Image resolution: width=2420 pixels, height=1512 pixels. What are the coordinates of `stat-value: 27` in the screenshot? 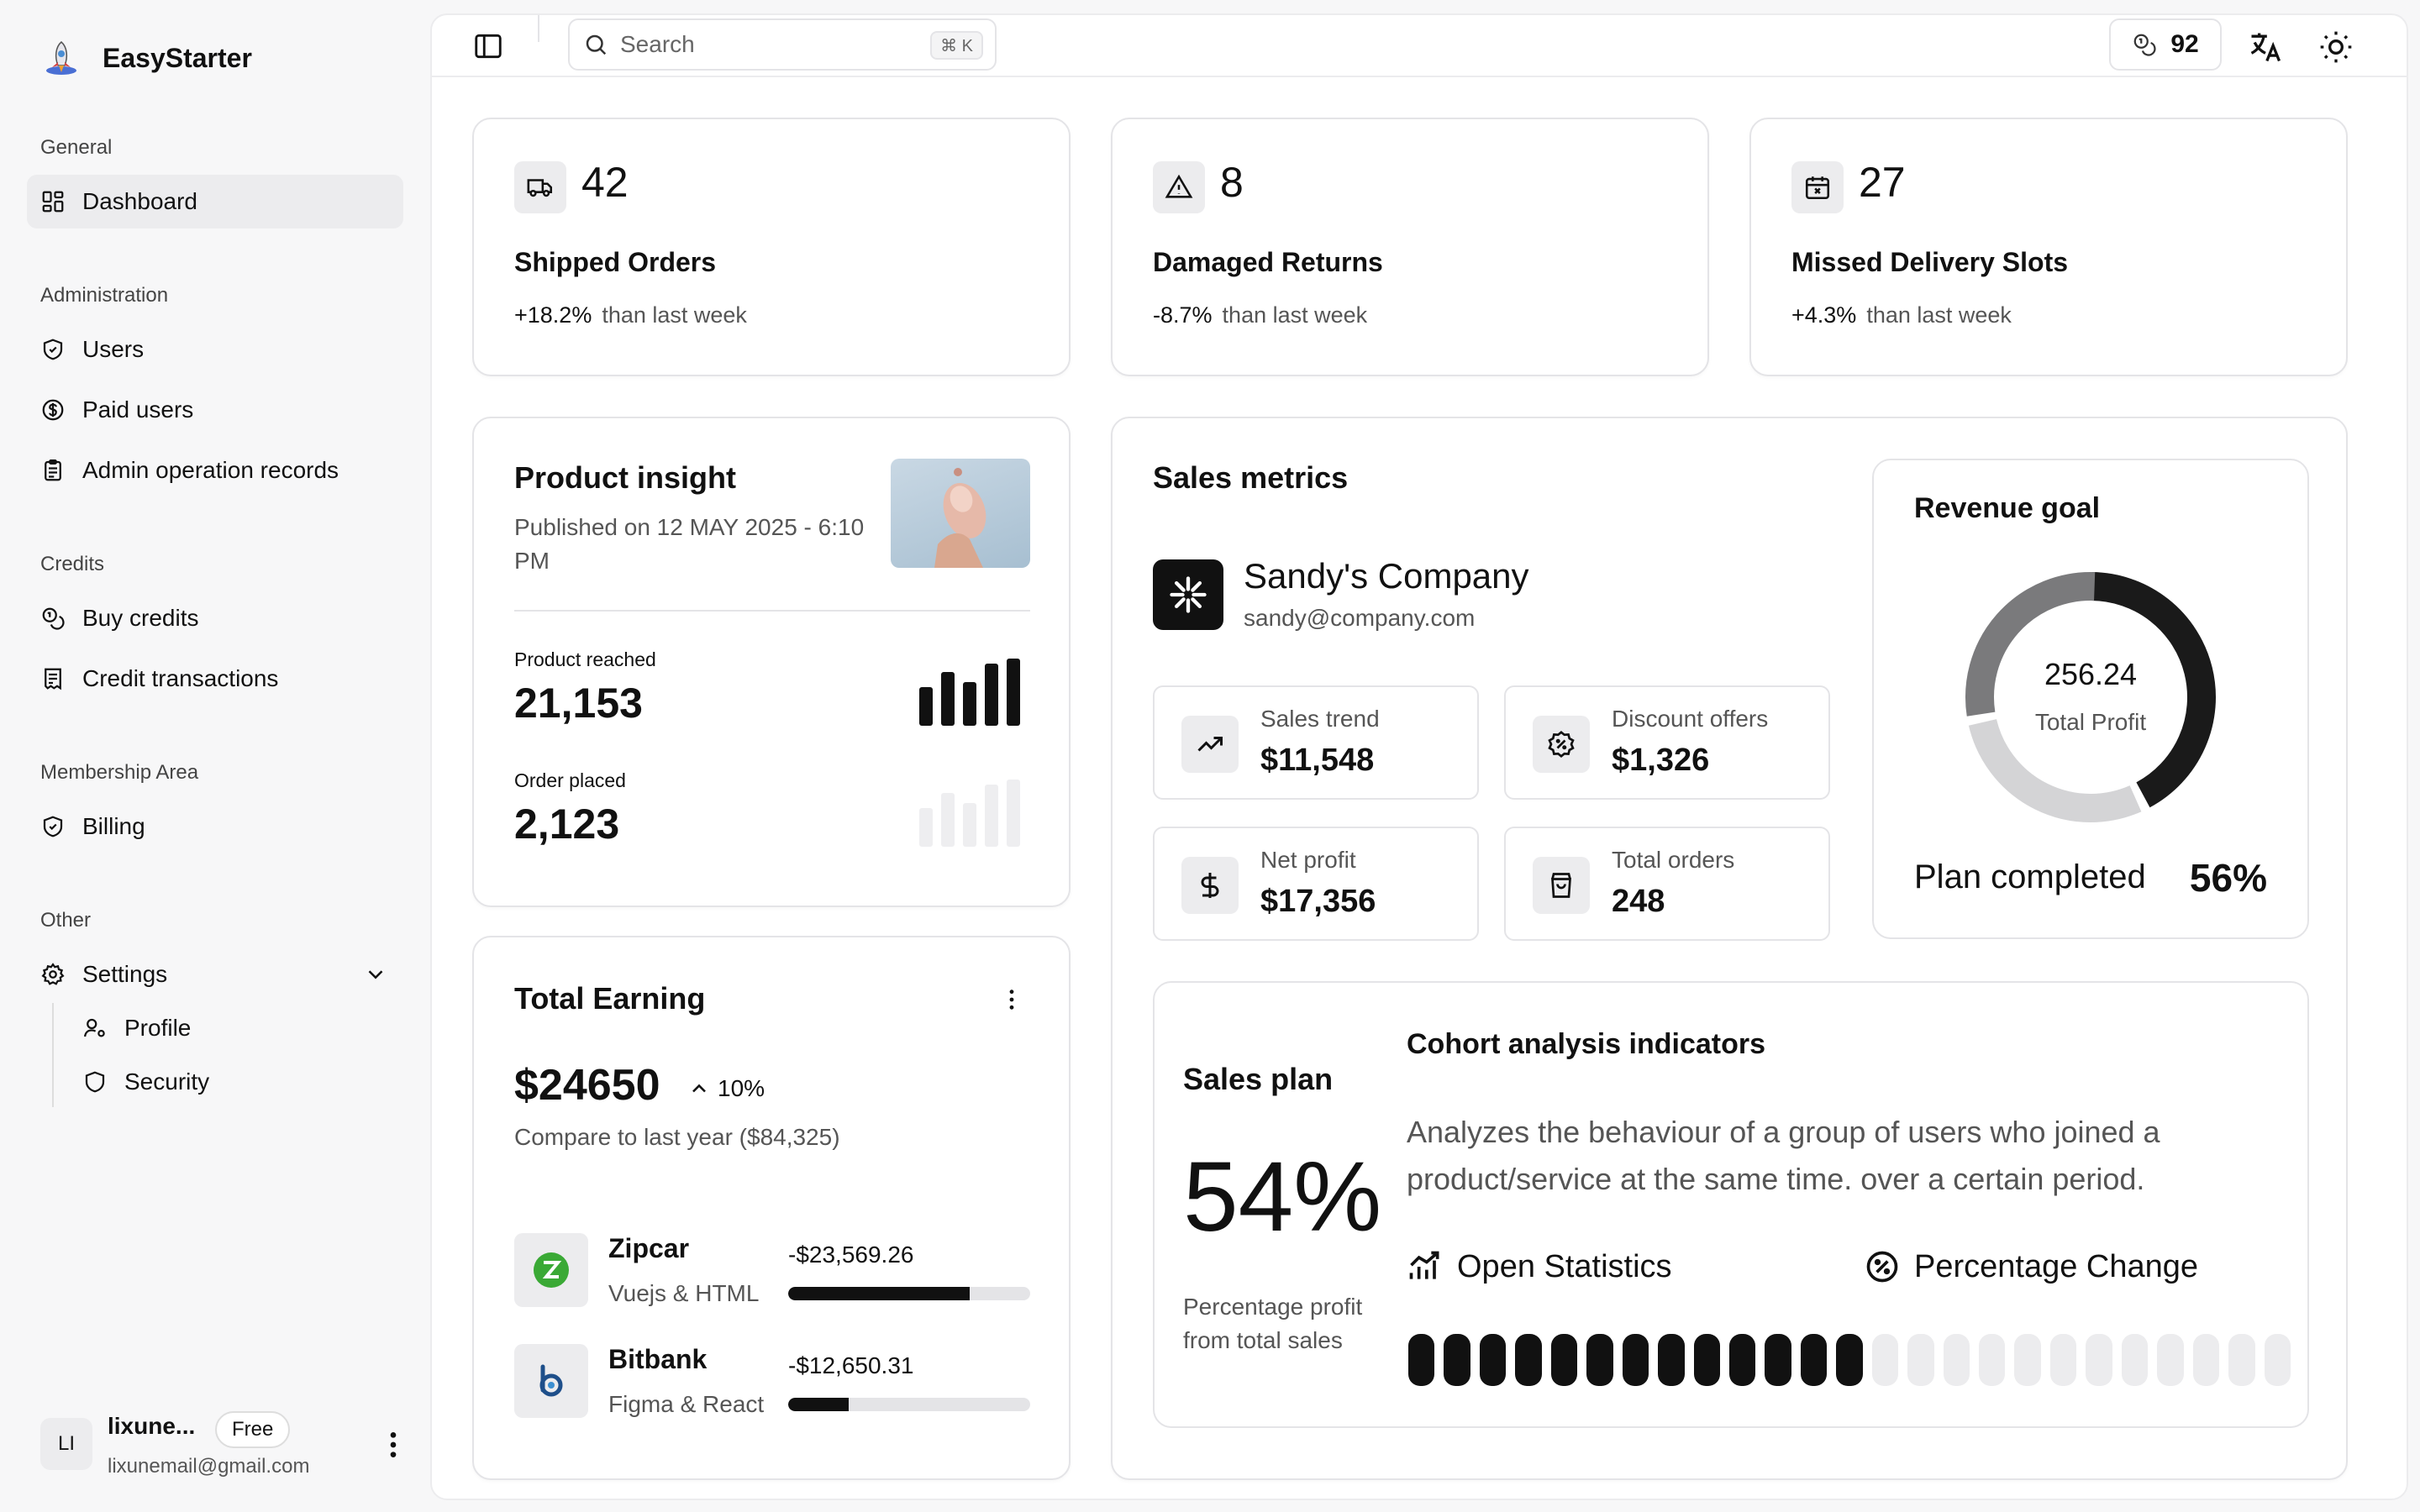 It's located at (1882, 182).